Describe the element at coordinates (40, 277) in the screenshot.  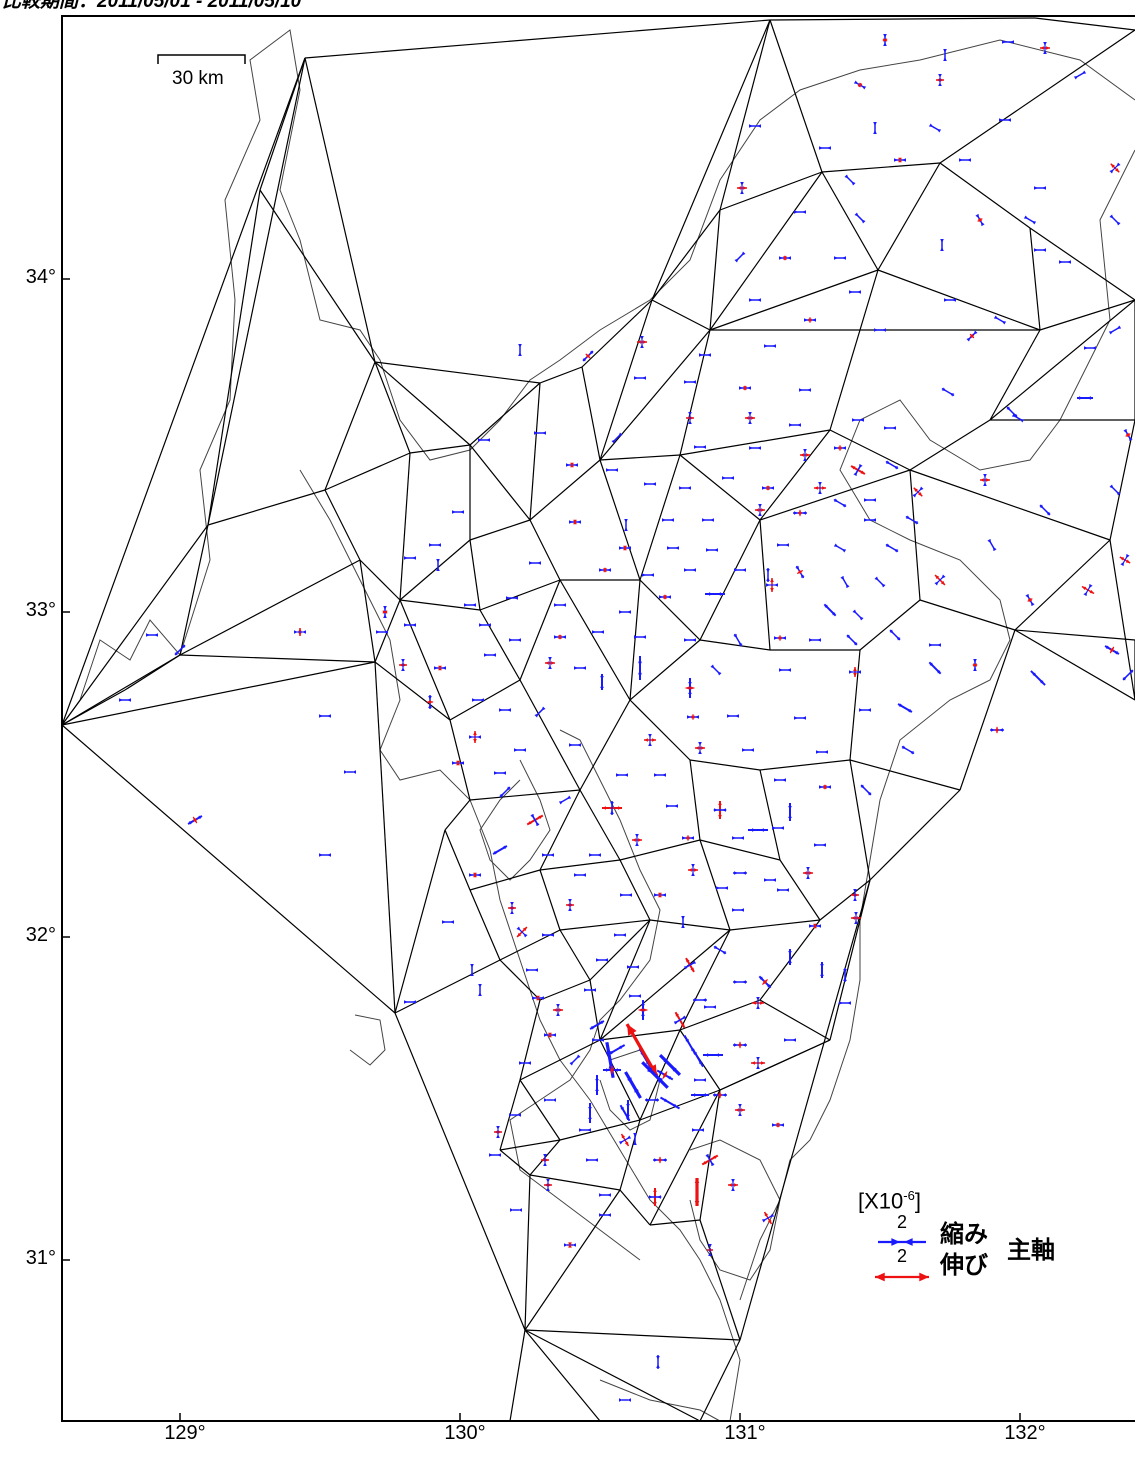
I see `lat-label-34: 34°` at that location.